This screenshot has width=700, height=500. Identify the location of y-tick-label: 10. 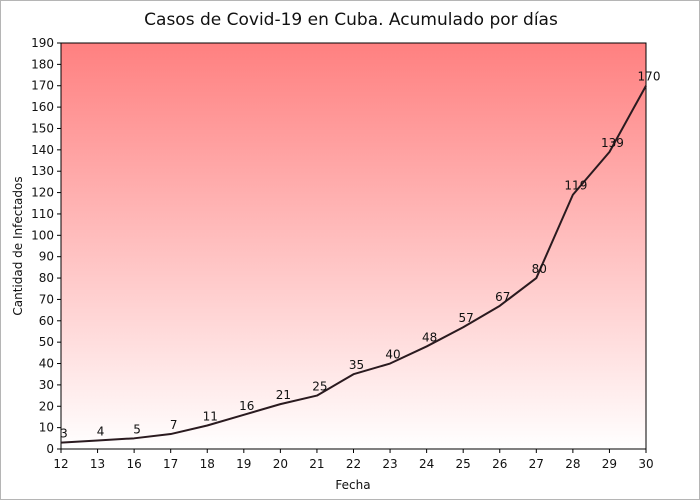
(46, 428).